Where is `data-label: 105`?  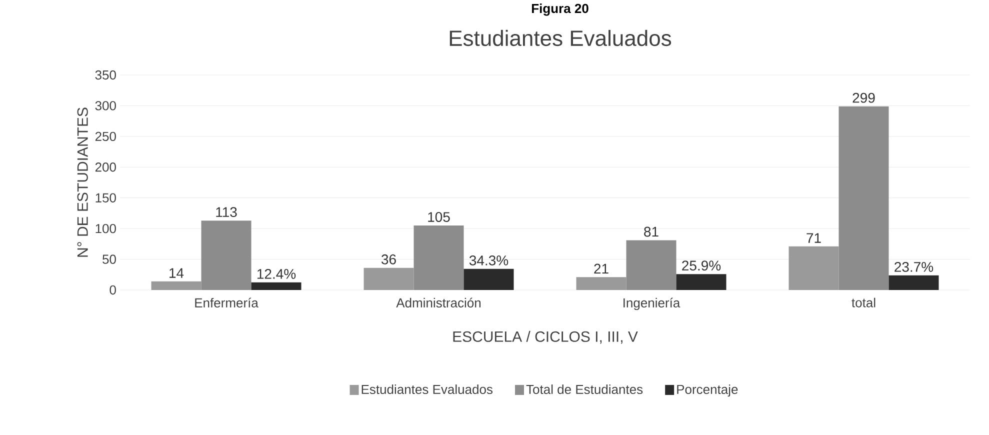 data-label: 105 is located at coordinates (439, 217).